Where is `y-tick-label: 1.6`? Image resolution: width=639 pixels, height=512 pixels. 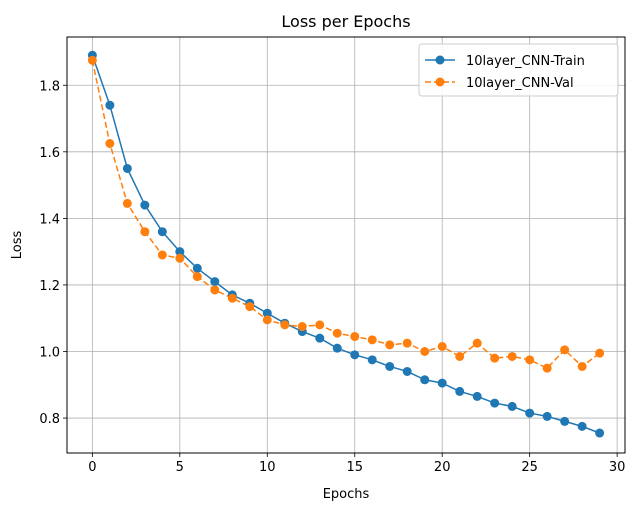
y-tick-label: 1.6 is located at coordinates (49, 153).